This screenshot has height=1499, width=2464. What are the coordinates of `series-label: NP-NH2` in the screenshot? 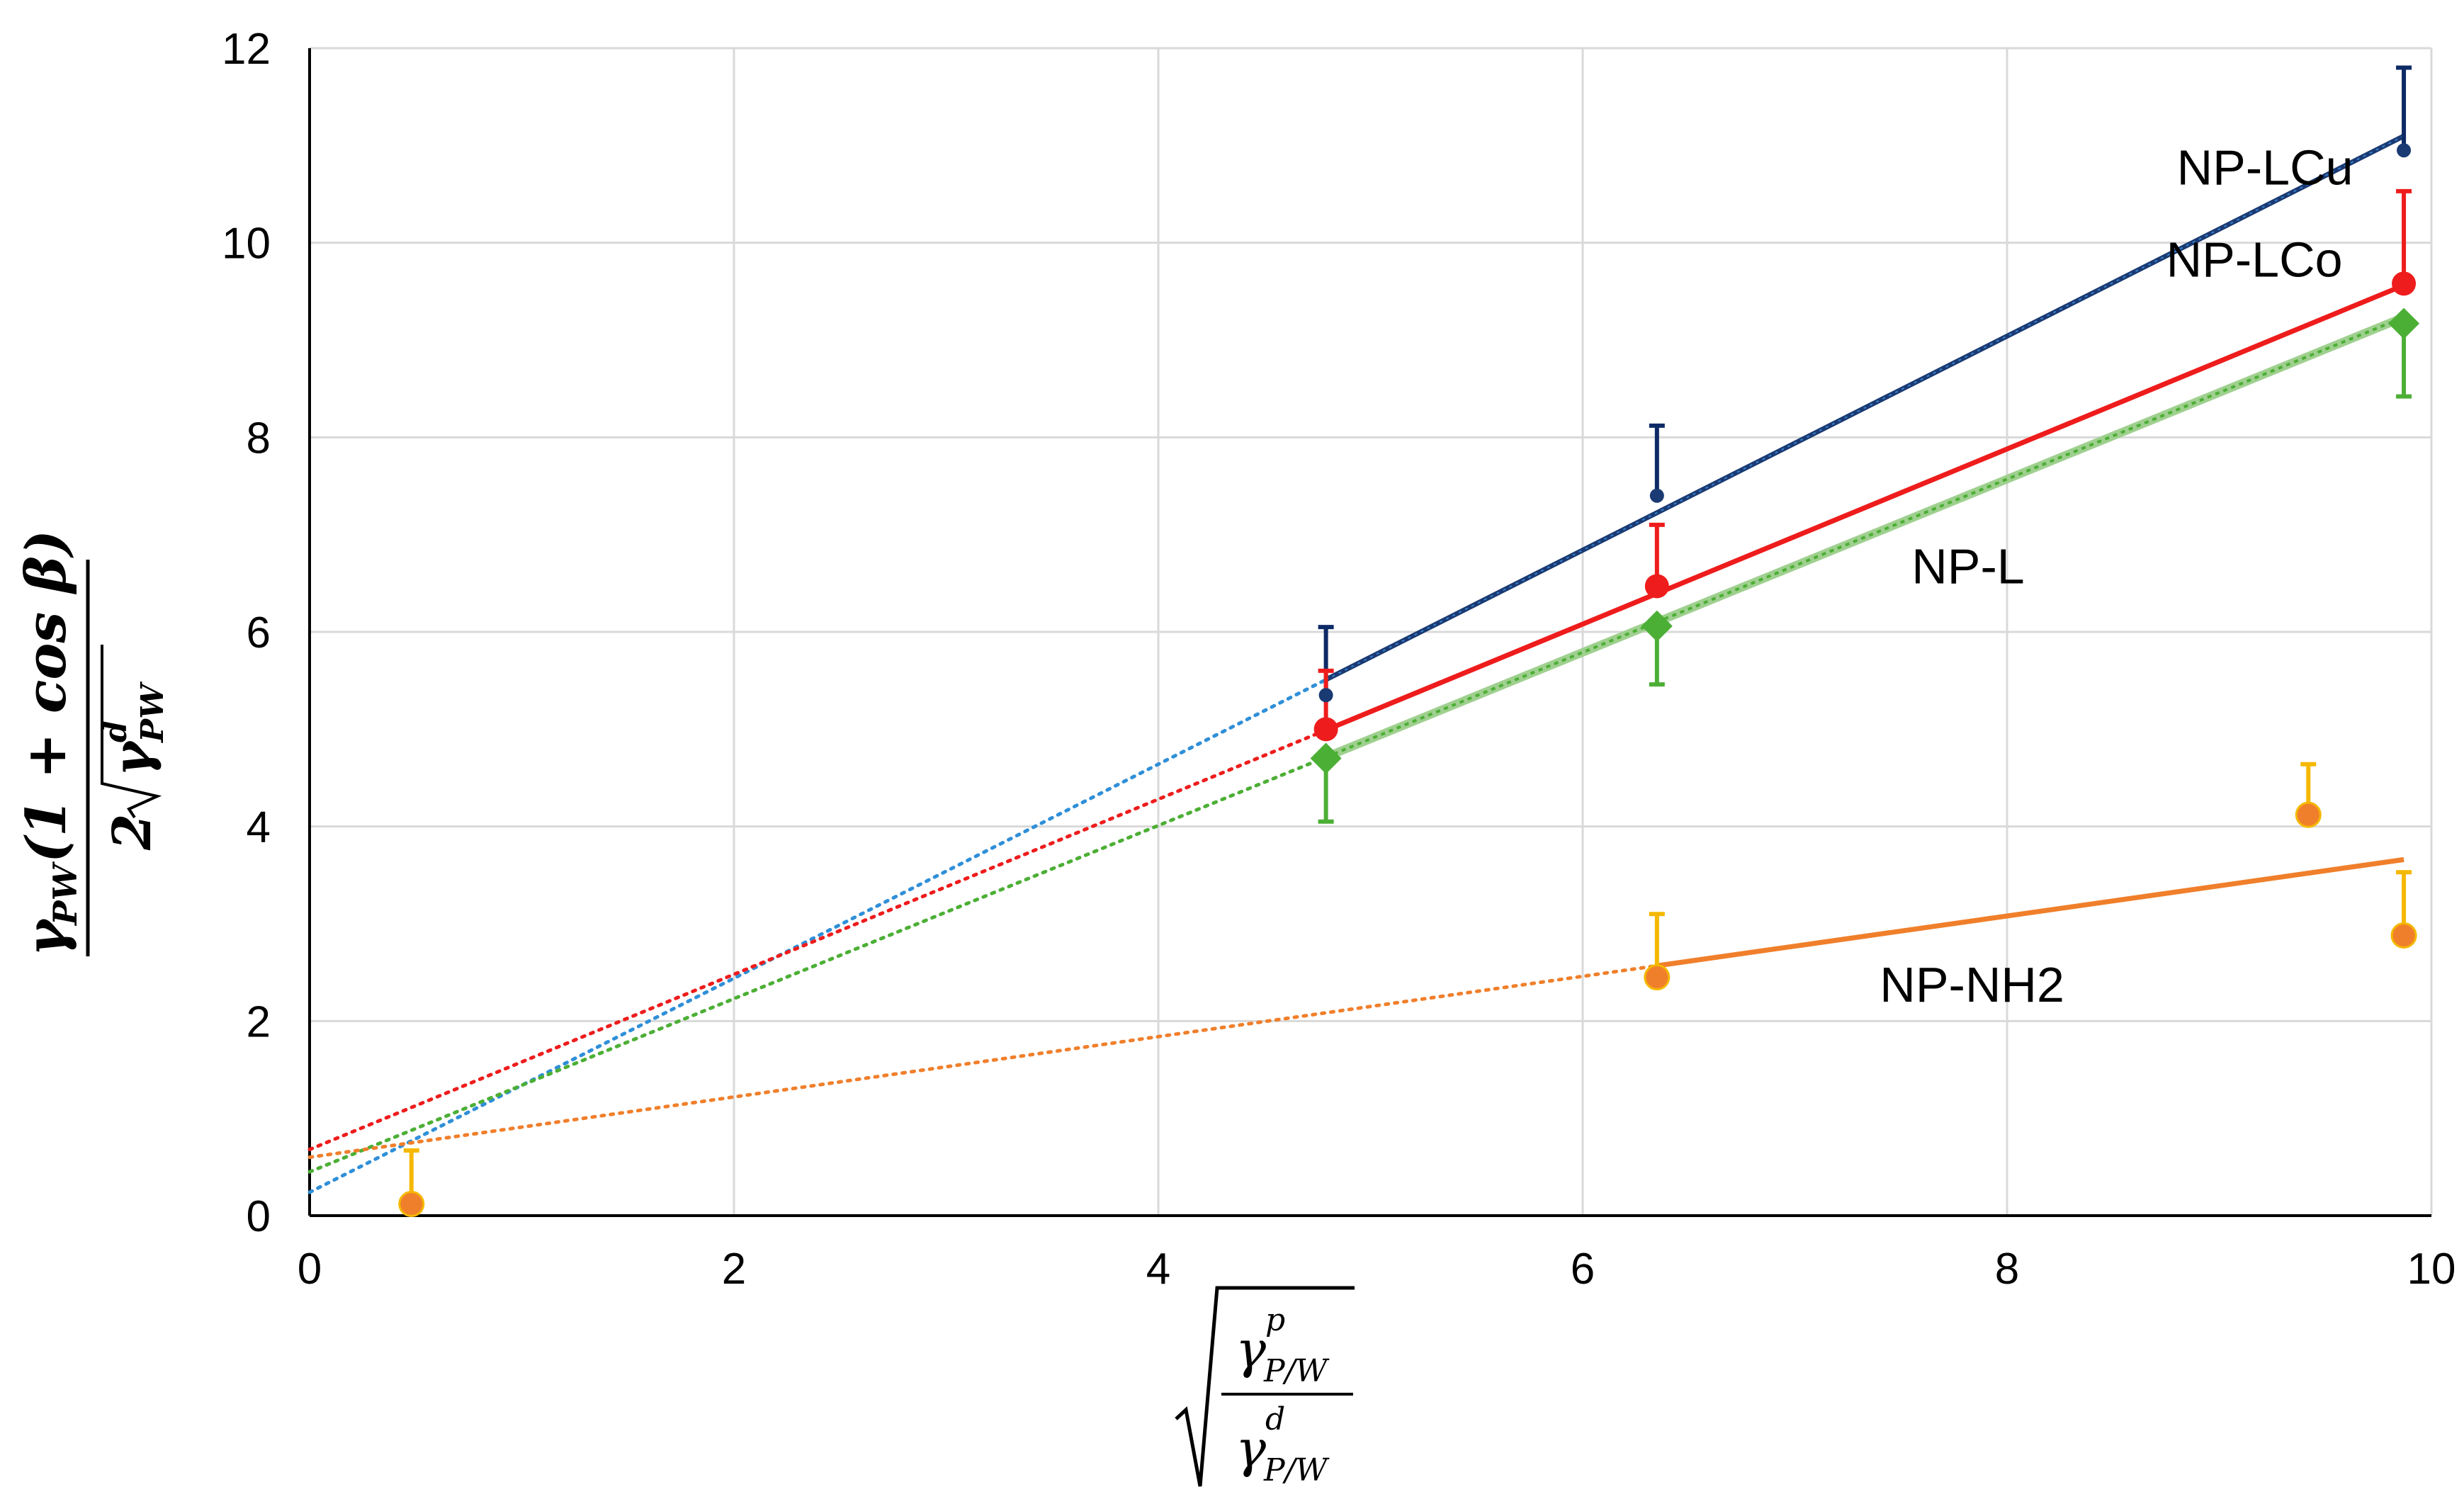 It's located at (1972, 984).